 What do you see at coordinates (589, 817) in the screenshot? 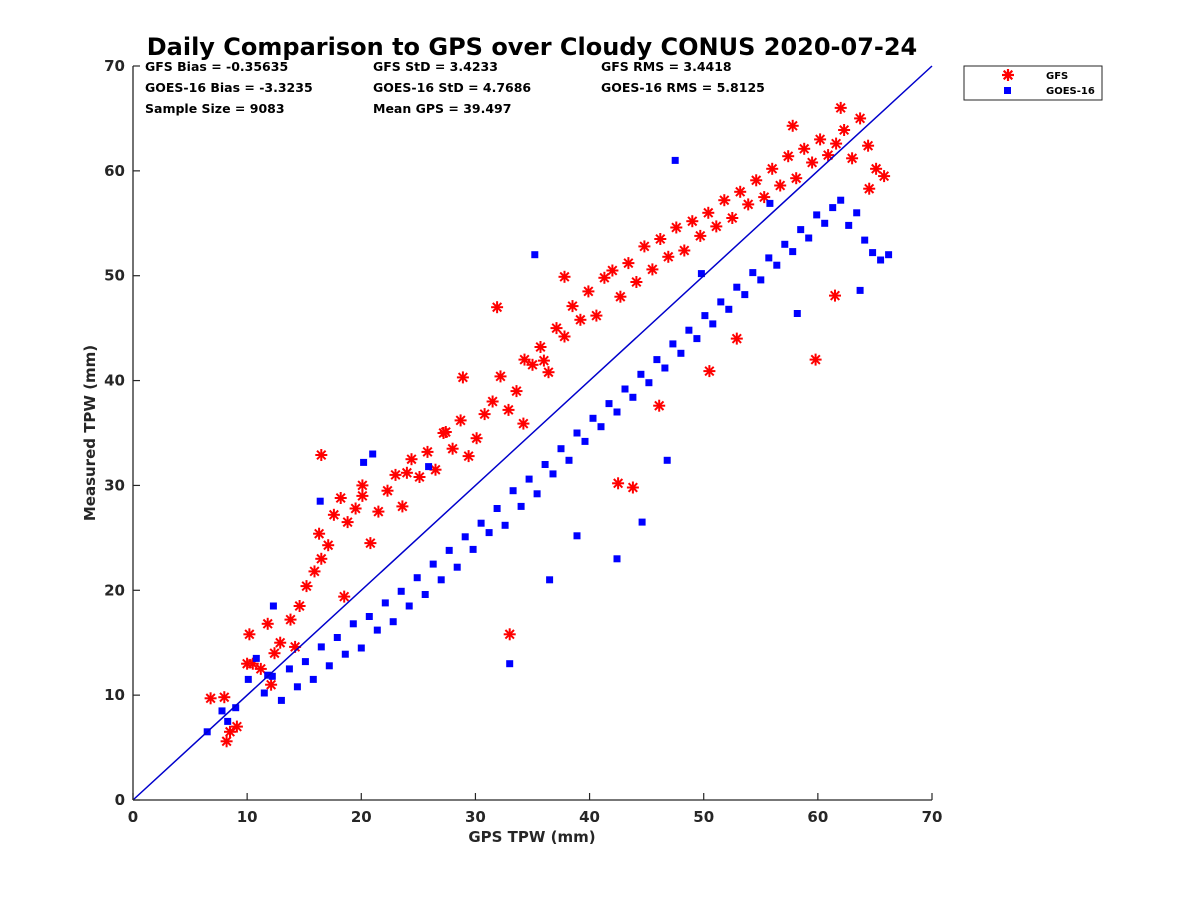
I see `x-tick-label: 40` at bounding box center [589, 817].